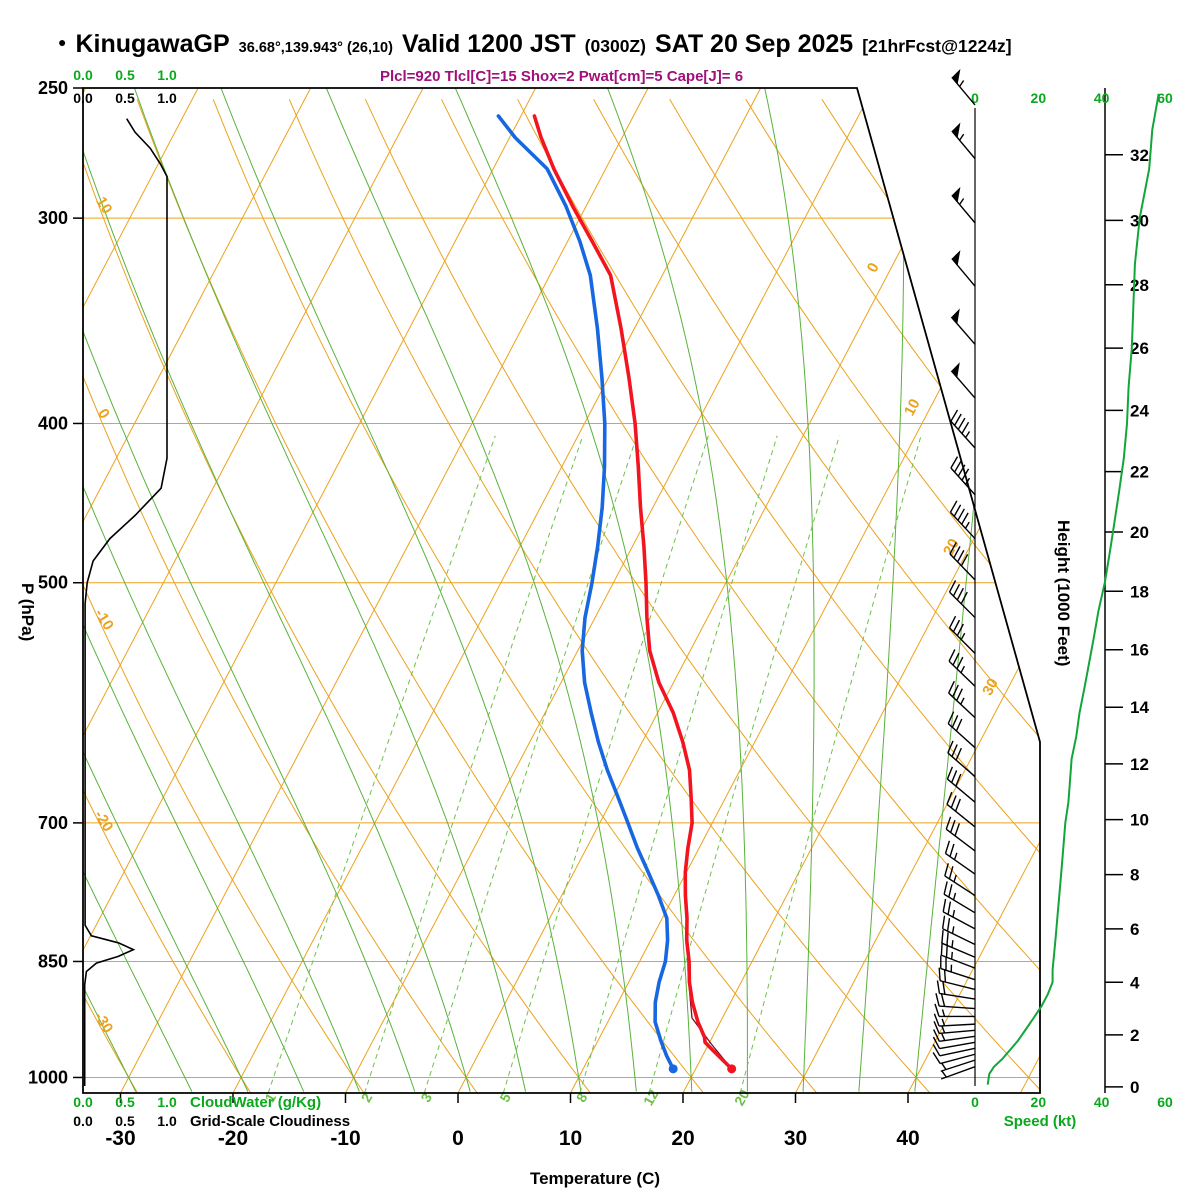  I want to click on pressure-tick-label: 400, so click(53, 423).